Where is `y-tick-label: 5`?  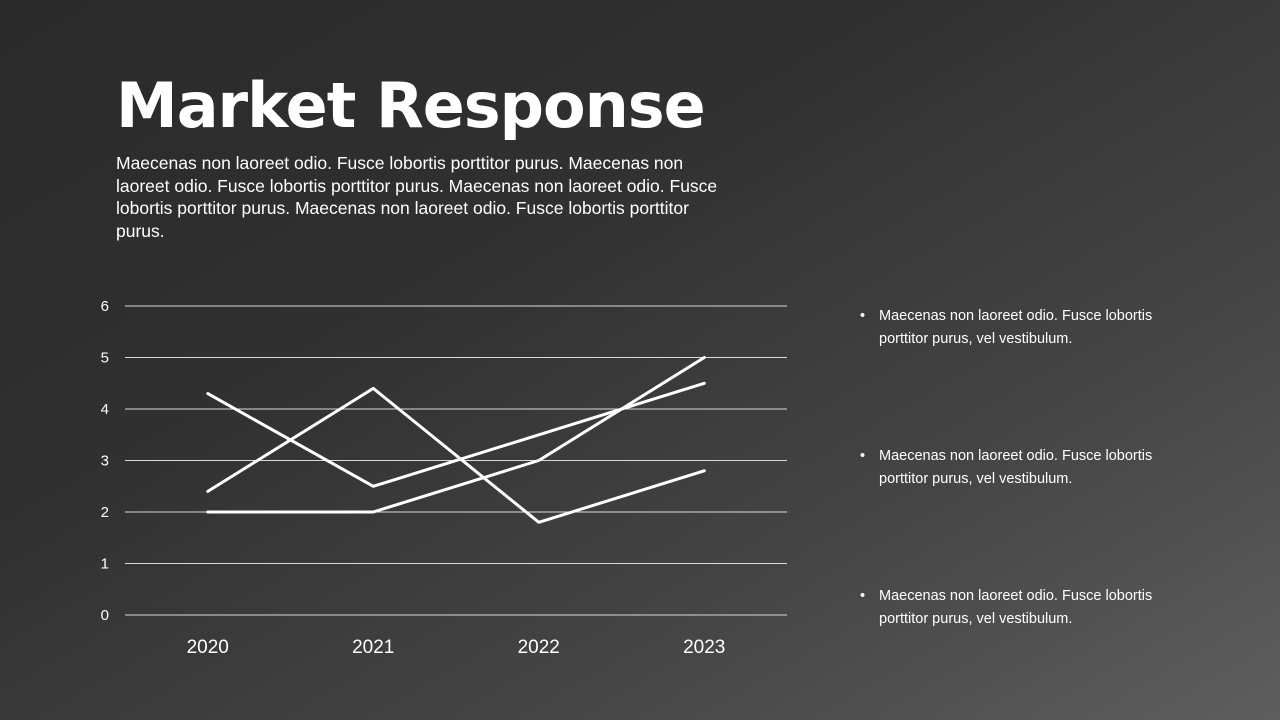 y-tick-label: 5 is located at coordinates (105, 358).